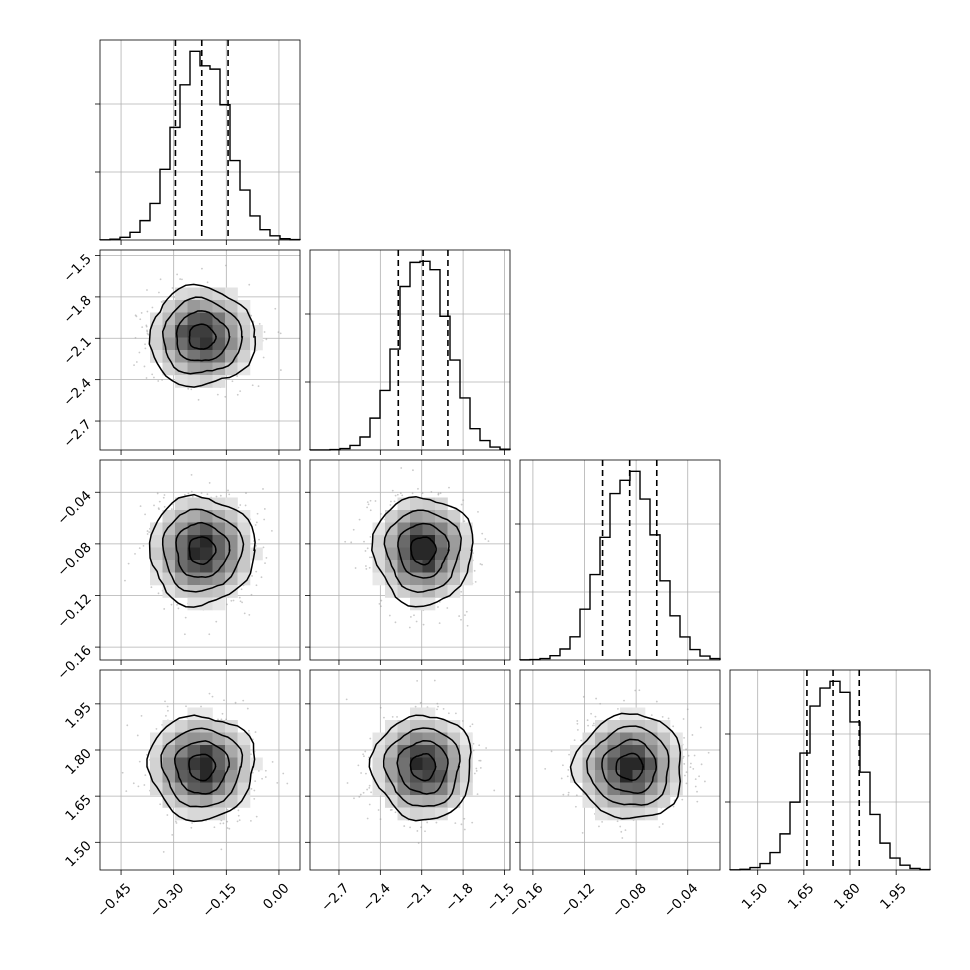  I want to click on y-tick-label: −2.7, so click(77, 434).